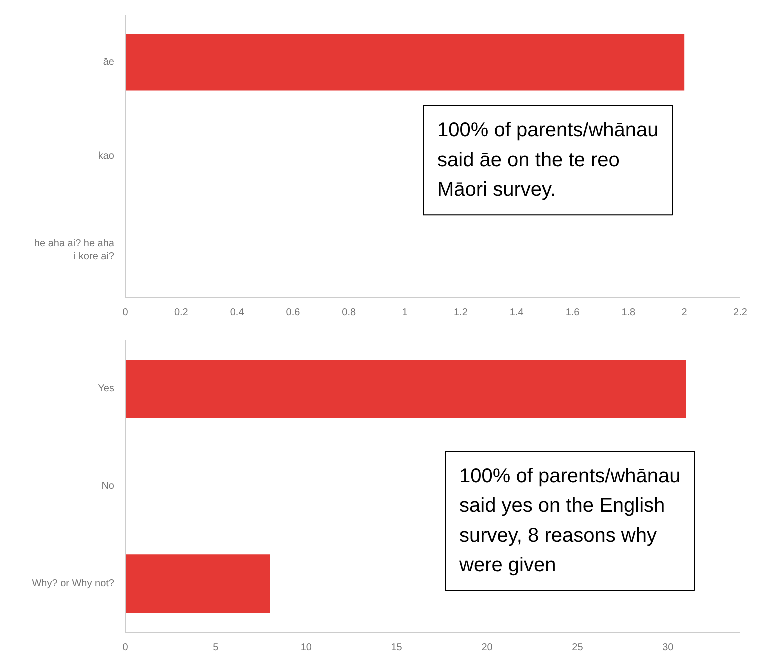  I want to click on x-tick-label: 1.2, so click(461, 313).